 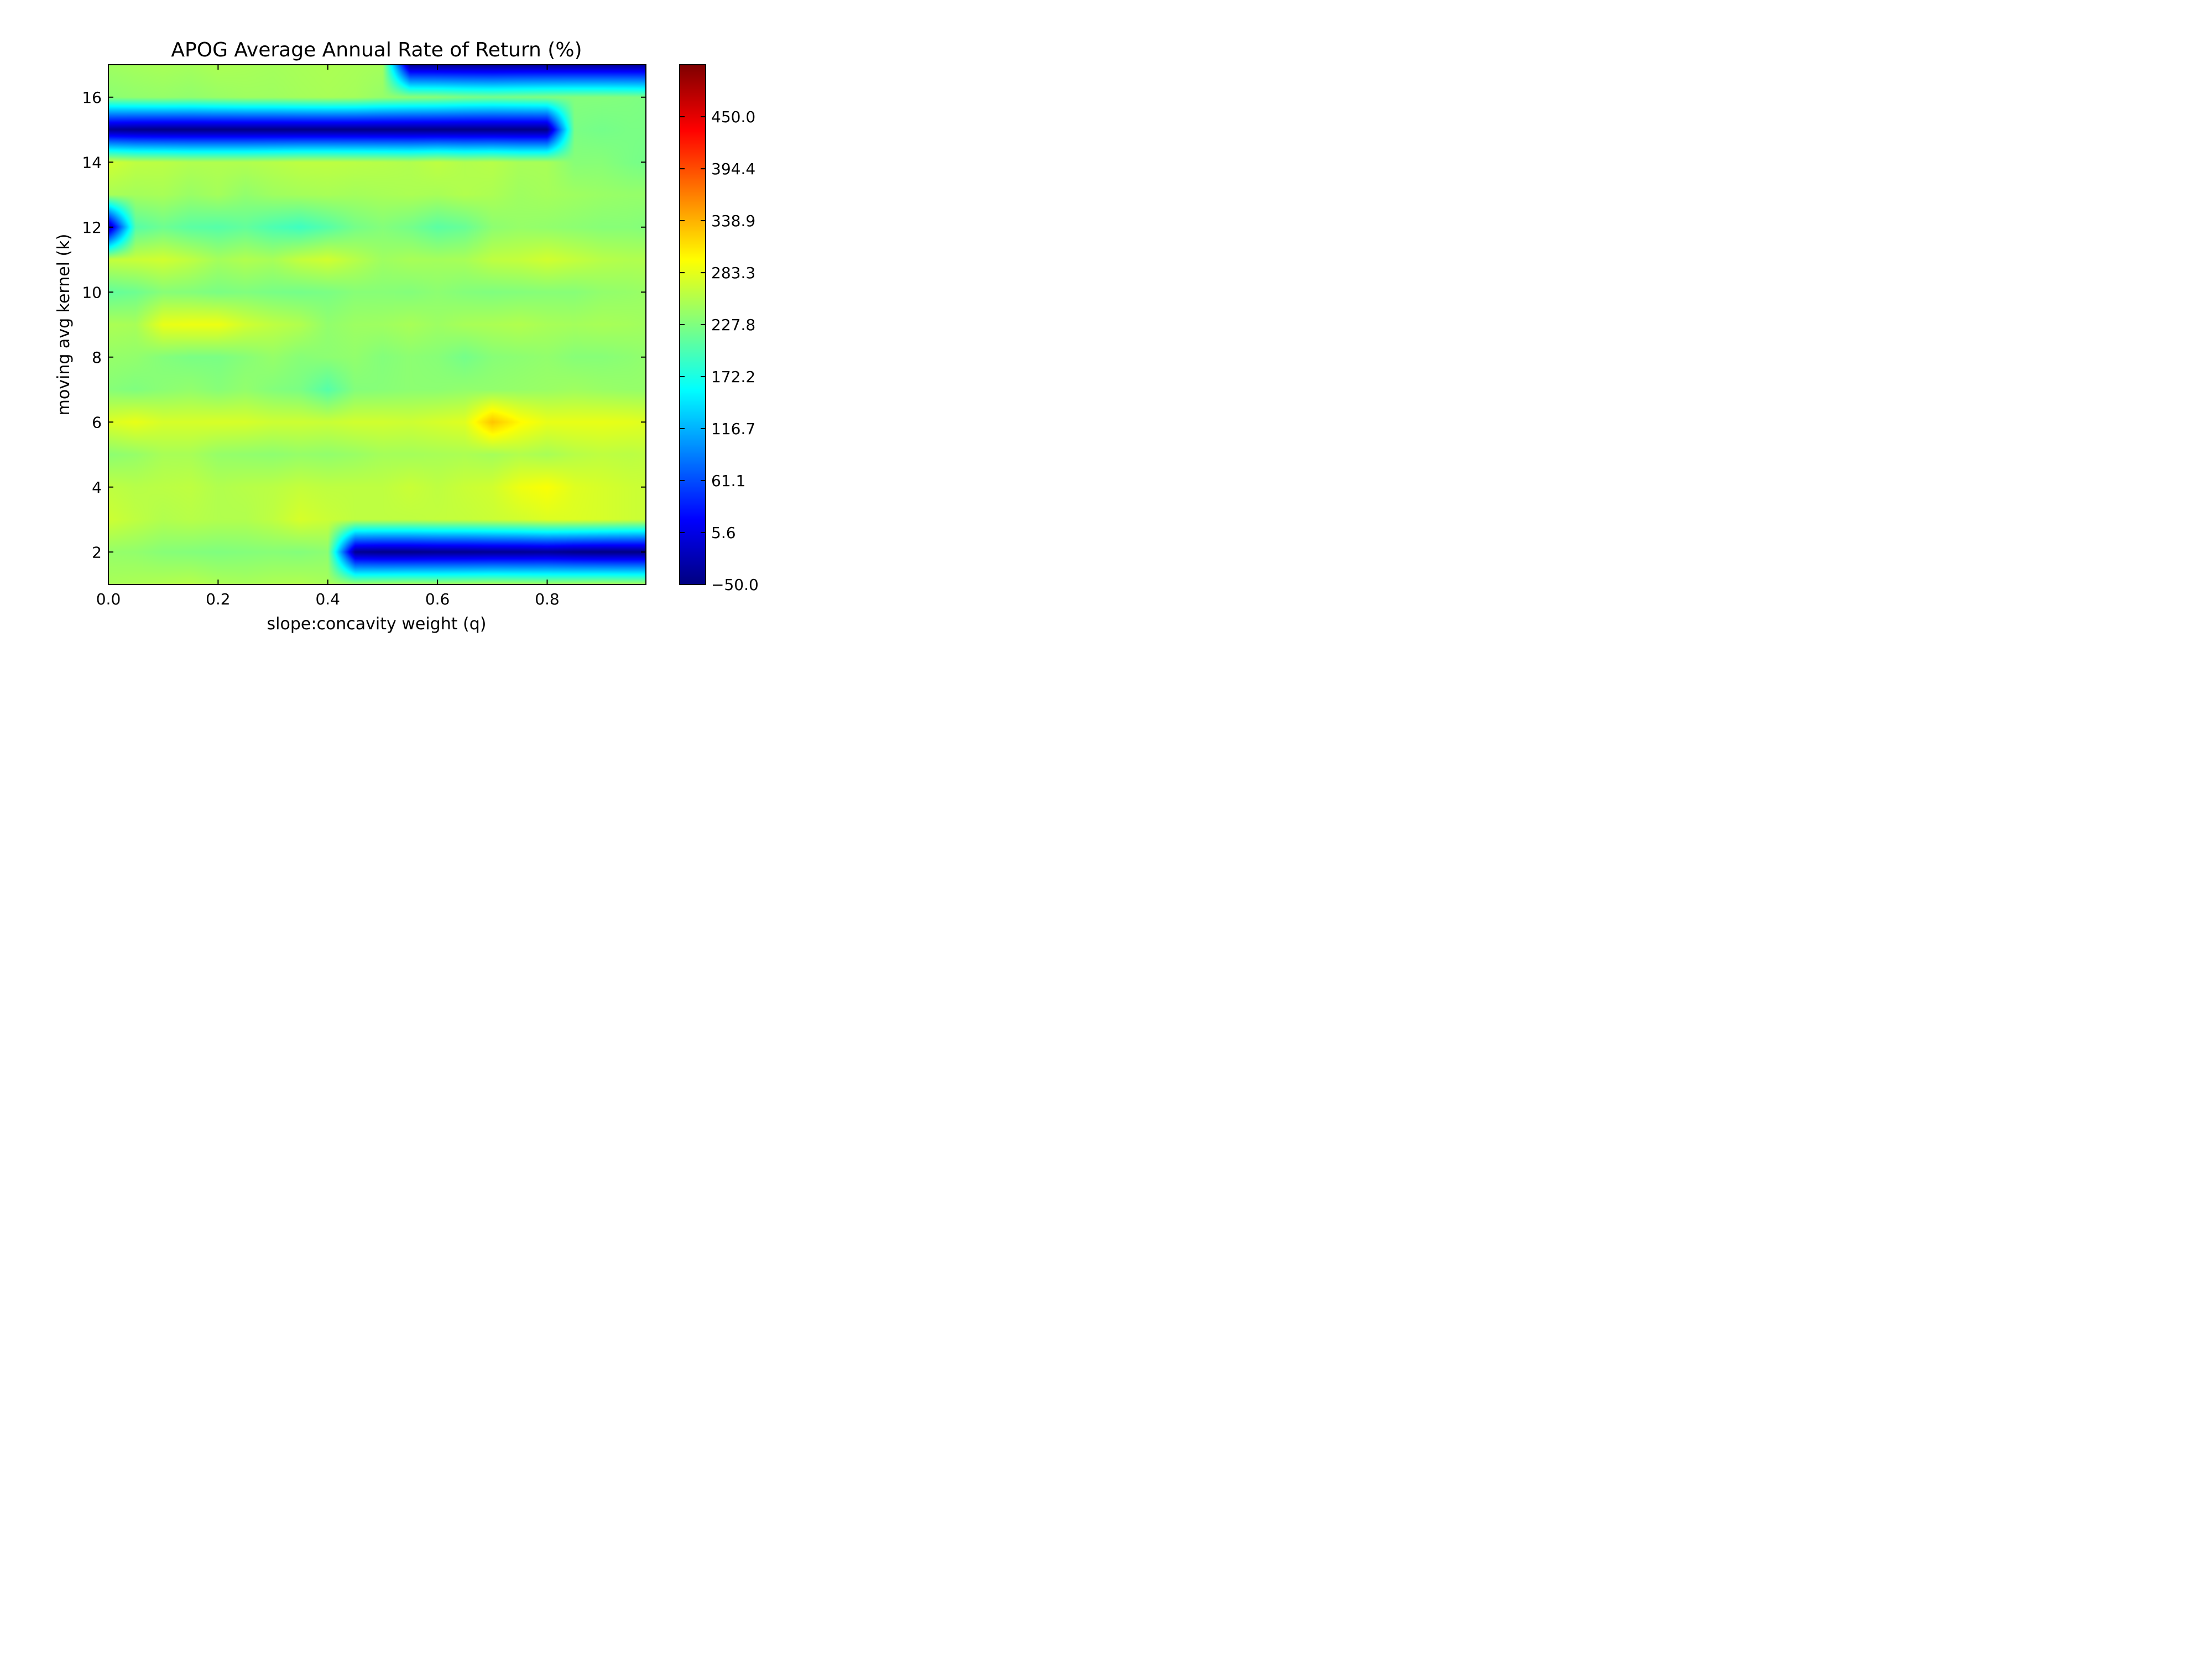 I want to click on colorbar-tick-label: 61.1, so click(x=728, y=481).